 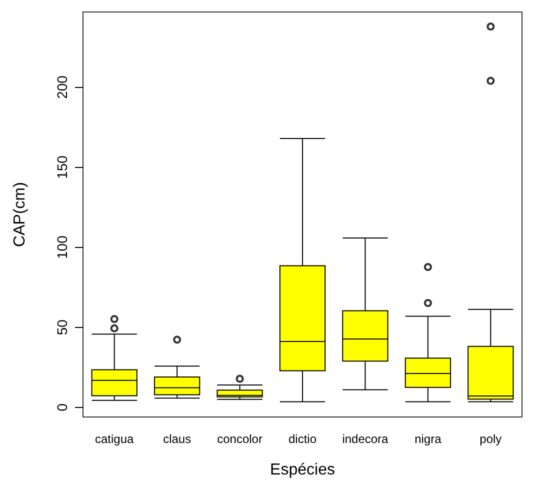 What do you see at coordinates (114, 439) in the screenshot?
I see `x-tick-label: catigua` at bounding box center [114, 439].